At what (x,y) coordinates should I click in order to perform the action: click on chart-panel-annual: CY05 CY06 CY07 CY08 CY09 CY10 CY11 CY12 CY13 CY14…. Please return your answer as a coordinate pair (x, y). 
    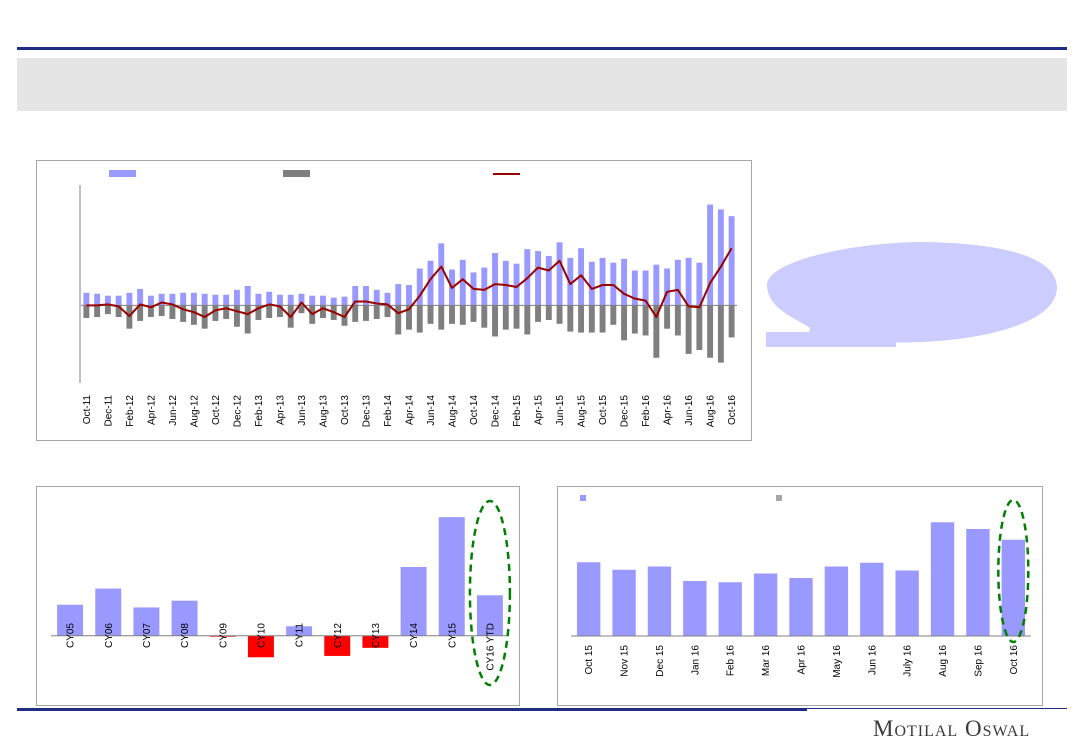
    Looking at the image, I should click on (278, 596).